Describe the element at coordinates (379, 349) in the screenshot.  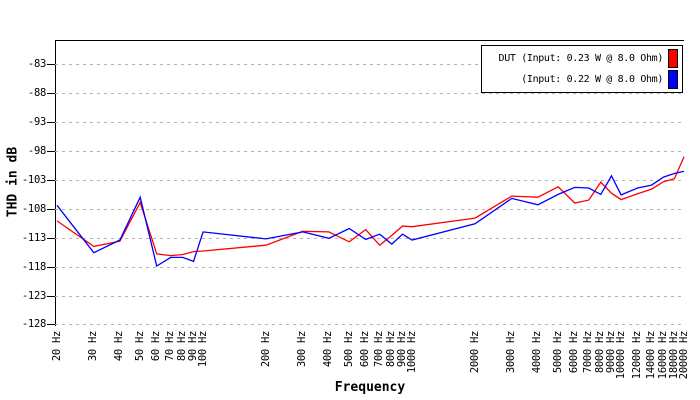
I see `x-tick-label: 700 Hz` at that location.